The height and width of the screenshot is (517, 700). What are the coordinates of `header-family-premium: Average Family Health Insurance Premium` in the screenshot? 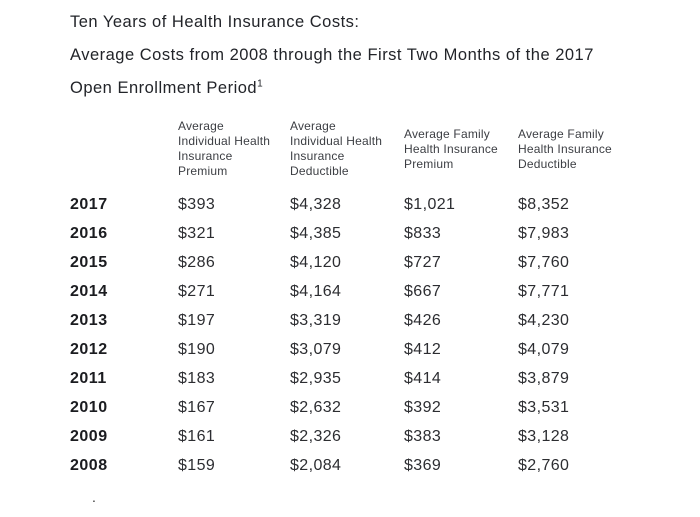 It's located at (451, 148).